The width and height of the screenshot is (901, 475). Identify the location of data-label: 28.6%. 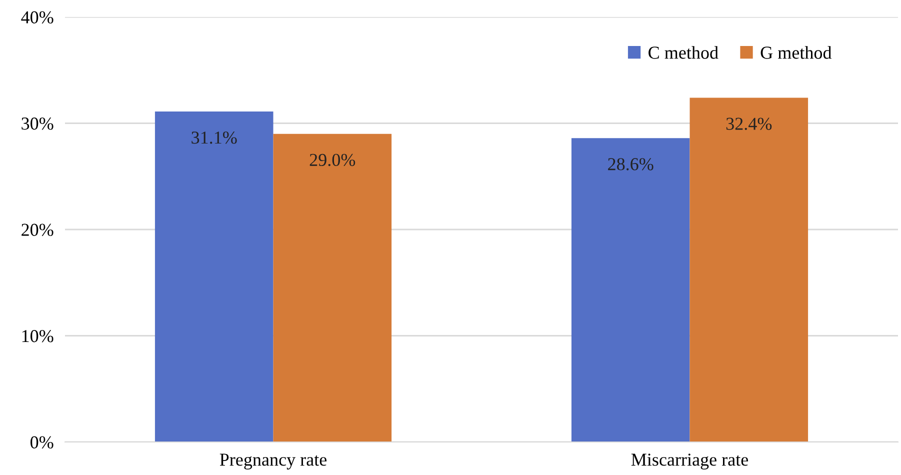
(631, 164).